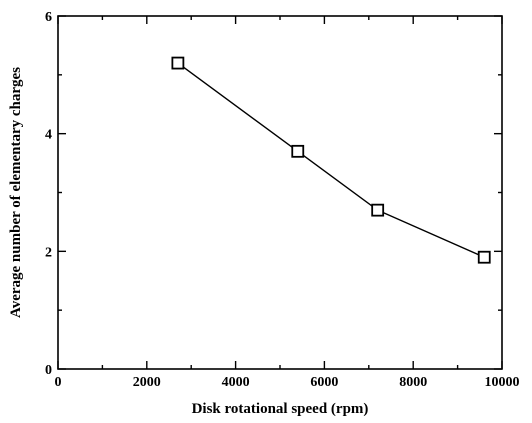 The image size is (532, 423). Describe the element at coordinates (48, 135) in the screenshot. I see `y-tick-label: 4` at that location.